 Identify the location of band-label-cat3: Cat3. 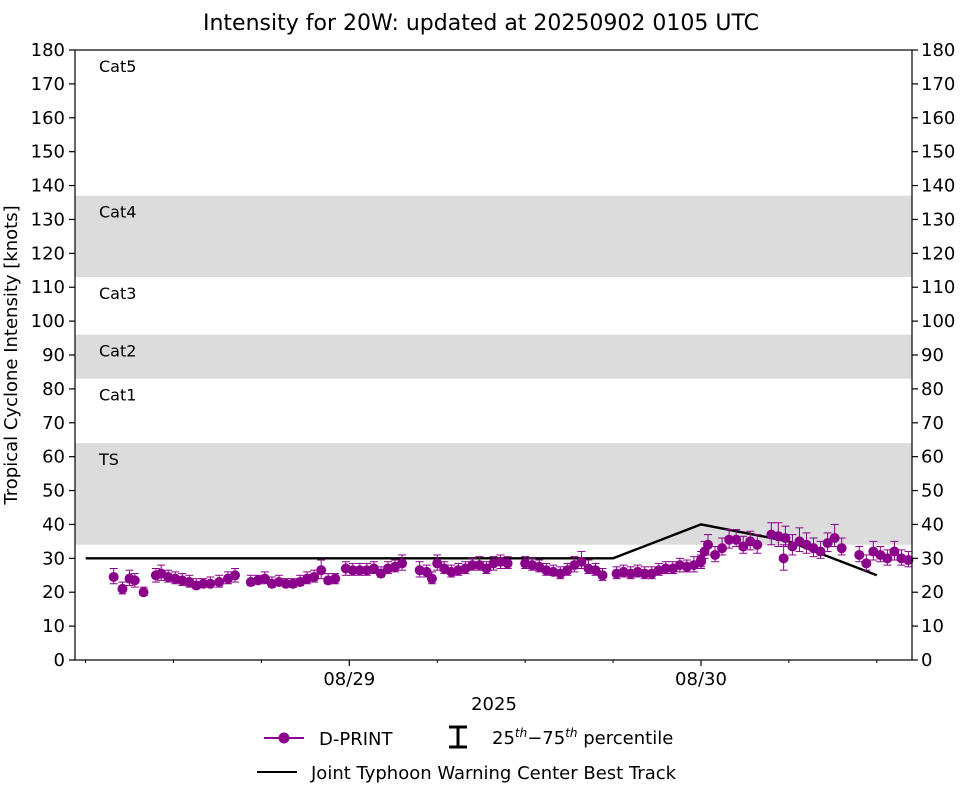
(117, 293).